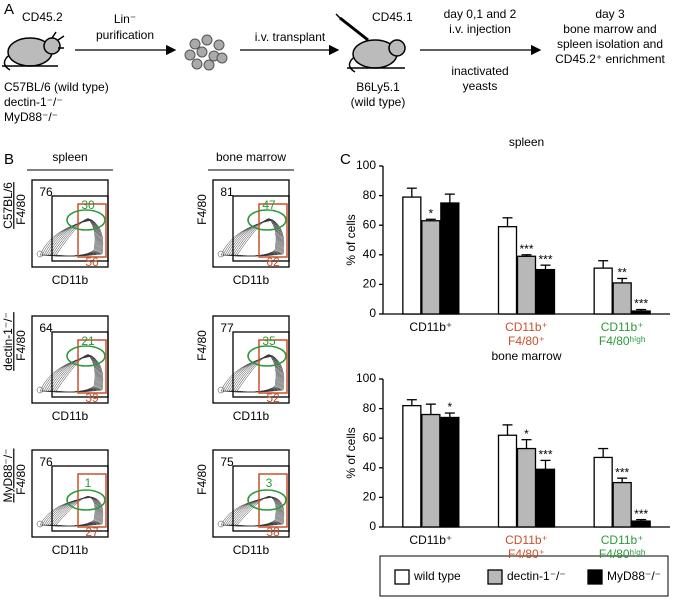  I want to click on donor-strain: dectin-1⁻/⁻, so click(33, 102).